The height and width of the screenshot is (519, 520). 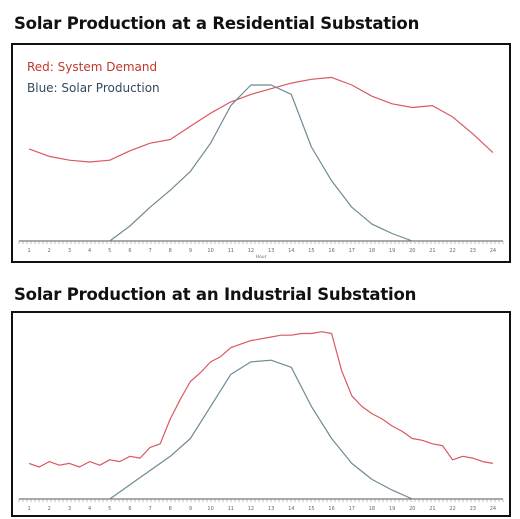 What do you see at coordinates (93, 88) in the screenshot?
I see `legend-solar-production: Blue: Solar Production` at bounding box center [93, 88].